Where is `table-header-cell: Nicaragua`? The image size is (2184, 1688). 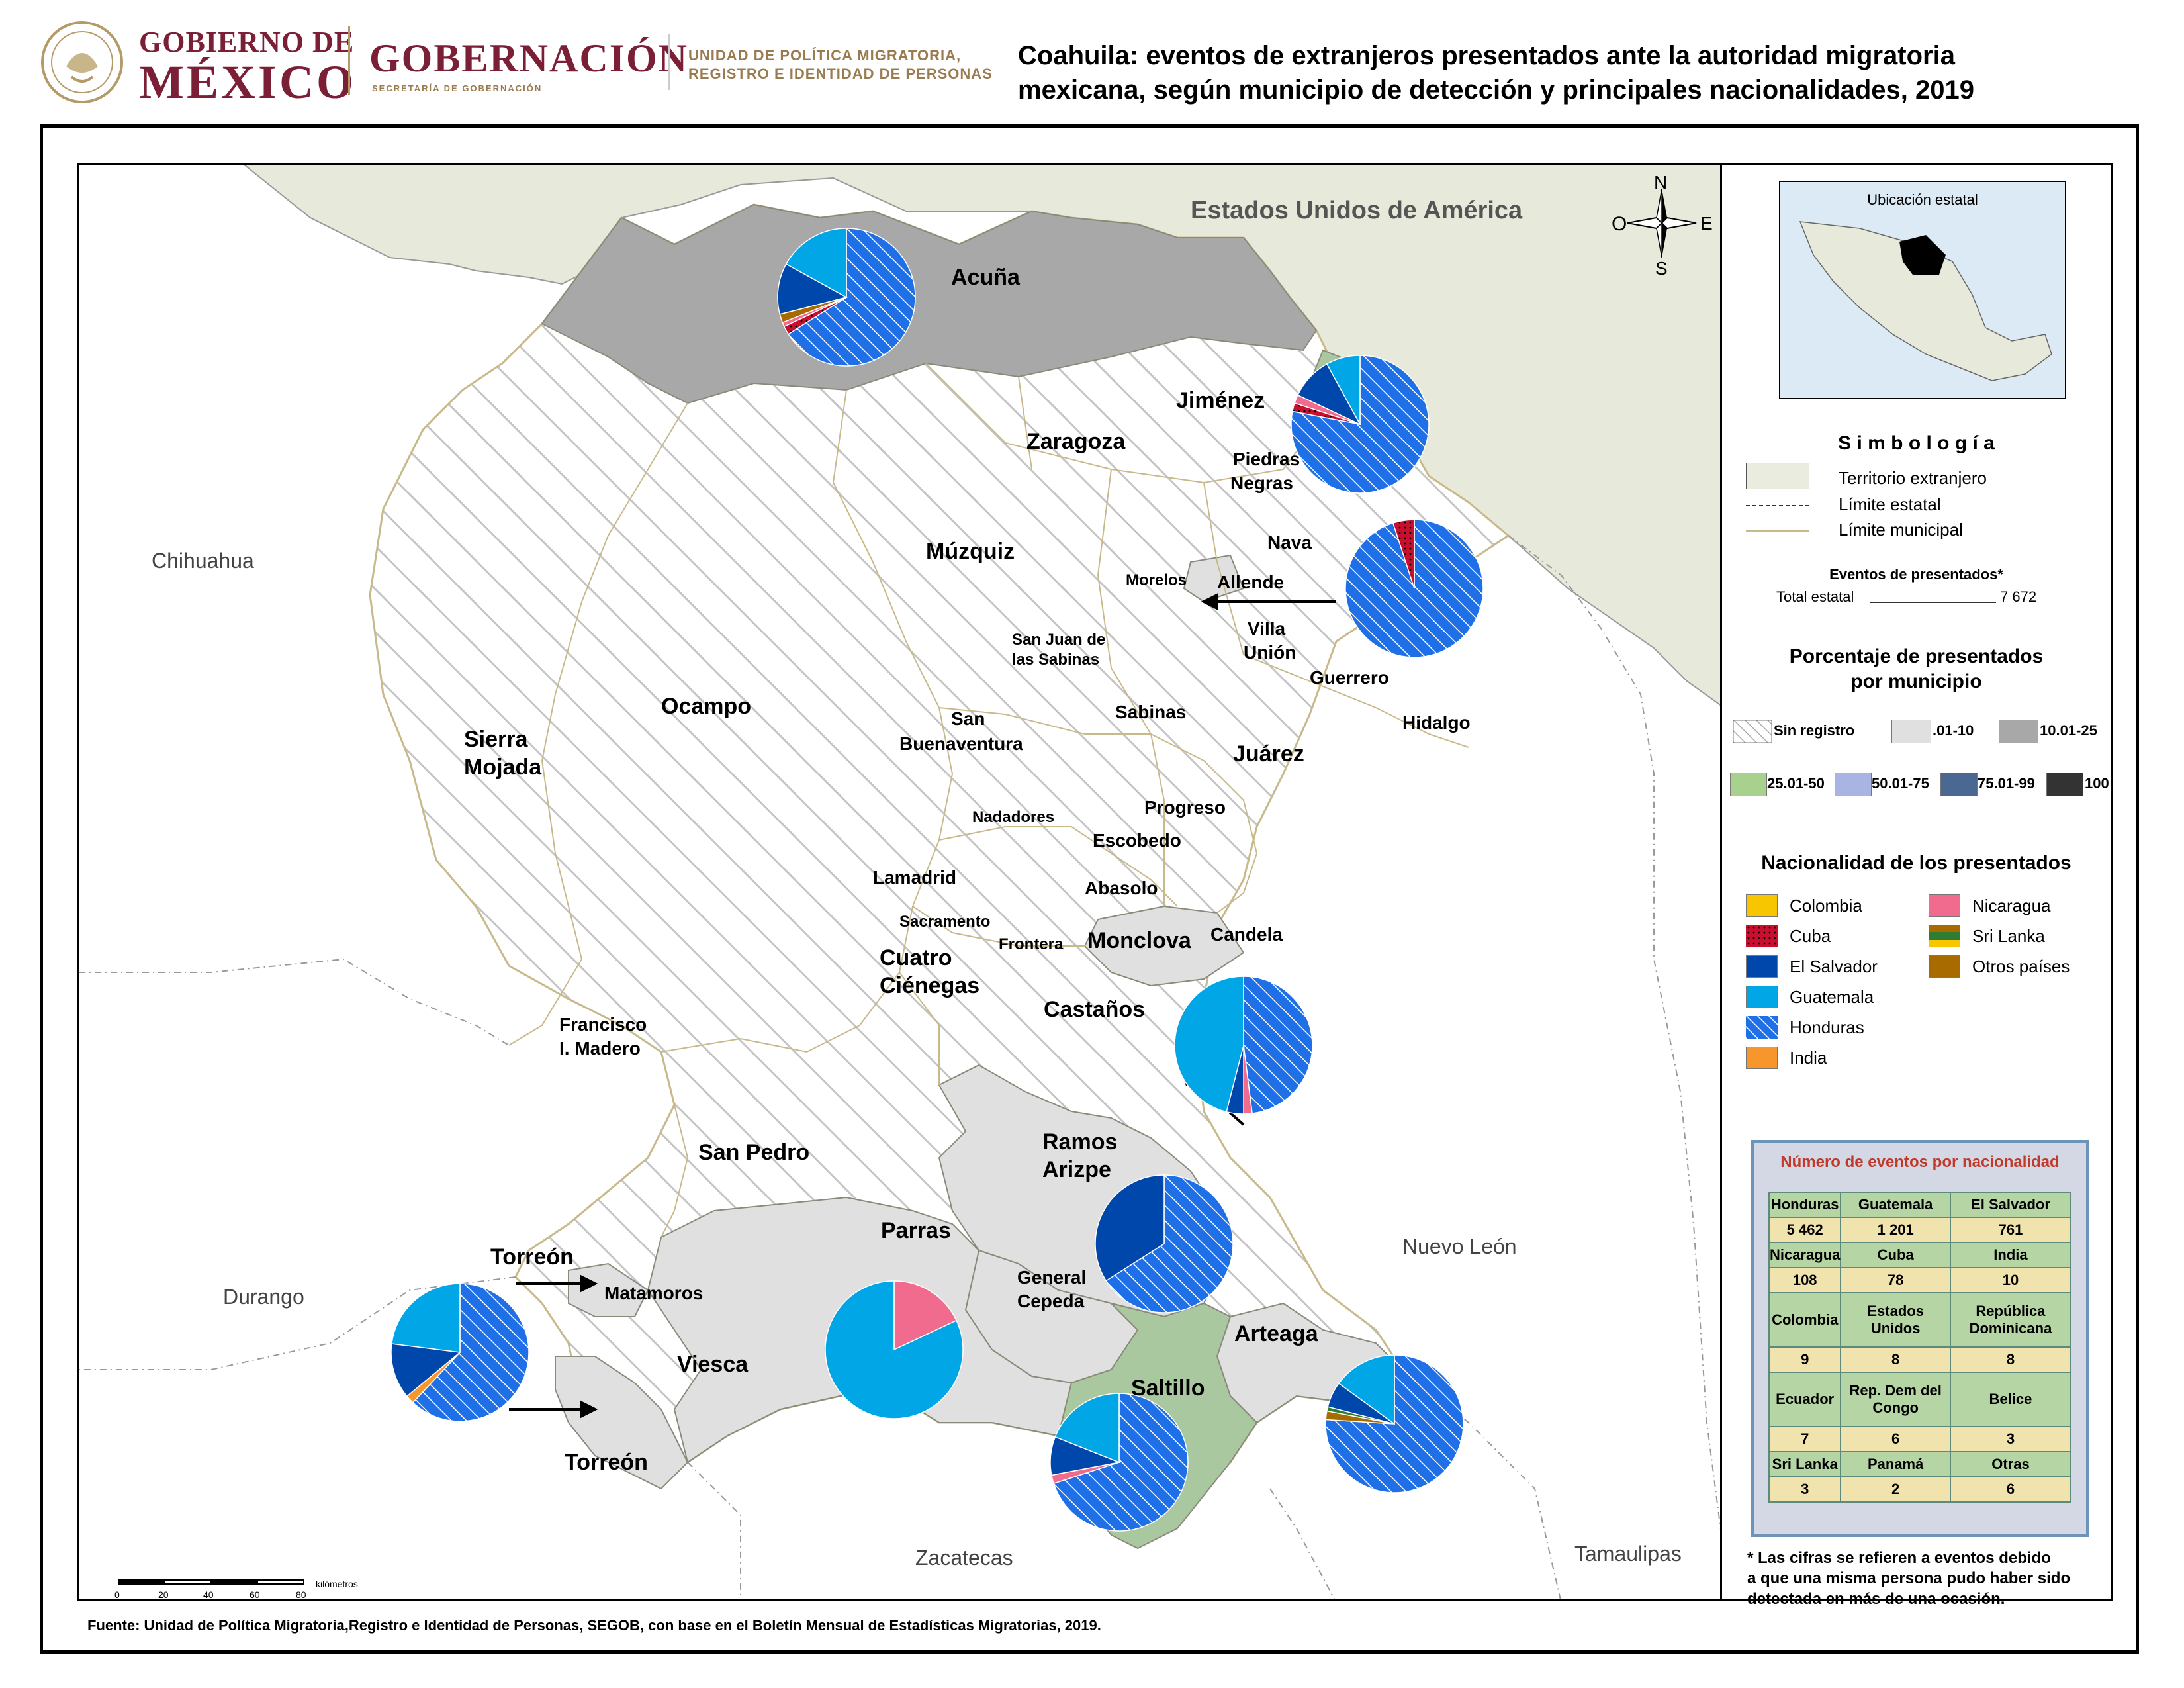 table-header-cell: Nicaragua is located at coordinates (1805, 1255).